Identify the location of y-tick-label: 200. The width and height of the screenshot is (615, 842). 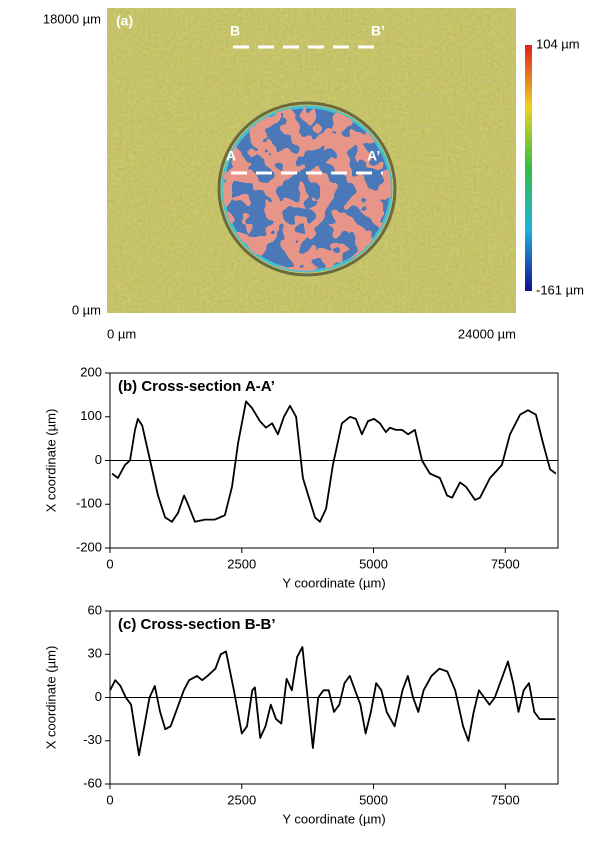
(91, 371).